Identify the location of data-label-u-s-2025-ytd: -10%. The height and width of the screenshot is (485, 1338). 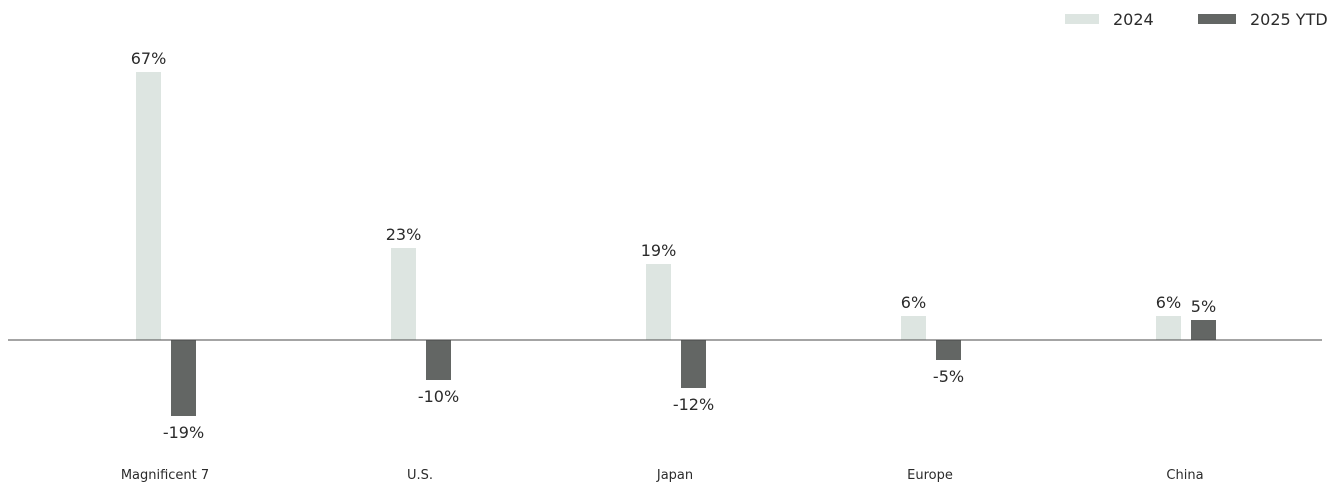
(438, 396).